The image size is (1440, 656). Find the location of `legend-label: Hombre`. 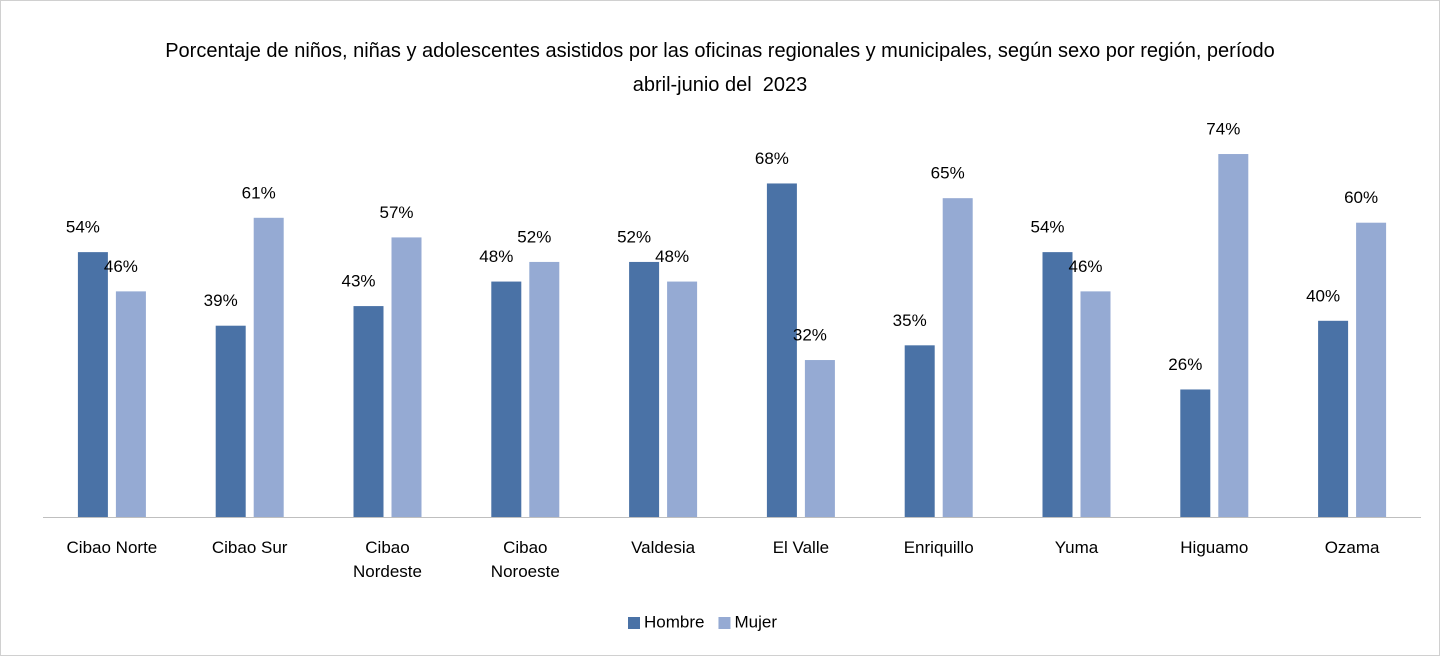

legend-label: Hombre is located at coordinates (674, 621).